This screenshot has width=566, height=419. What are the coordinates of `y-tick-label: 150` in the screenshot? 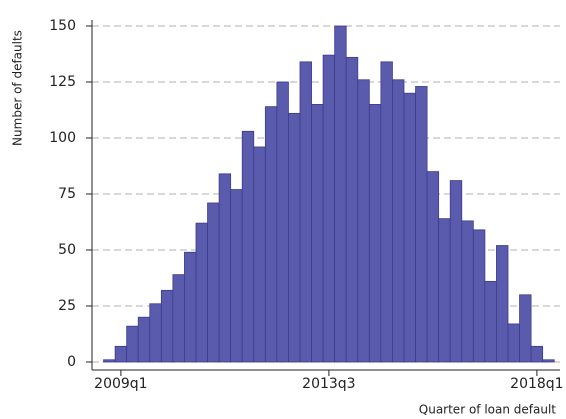 It's located at (62, 26).